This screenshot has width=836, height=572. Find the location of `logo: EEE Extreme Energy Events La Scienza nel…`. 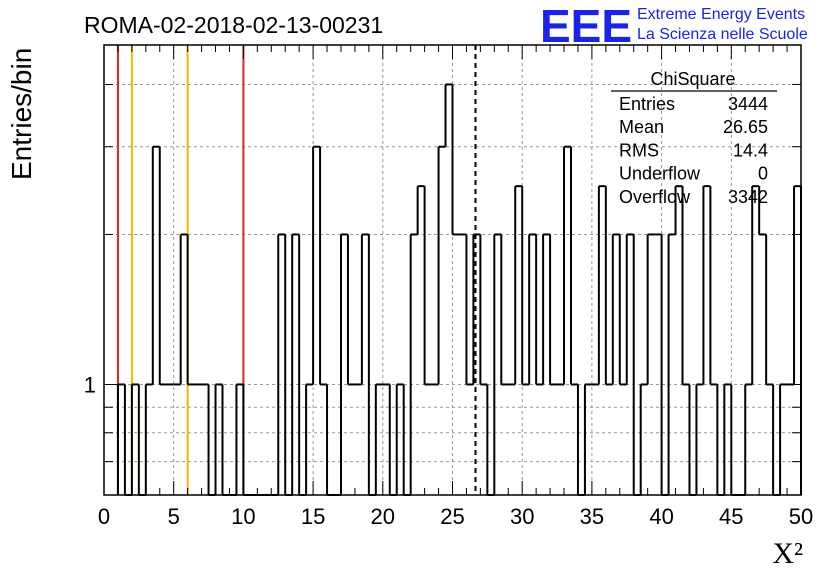

logo: EEE Extreme Energy Events La Scienza nel… is located at coordinates (674, 26).